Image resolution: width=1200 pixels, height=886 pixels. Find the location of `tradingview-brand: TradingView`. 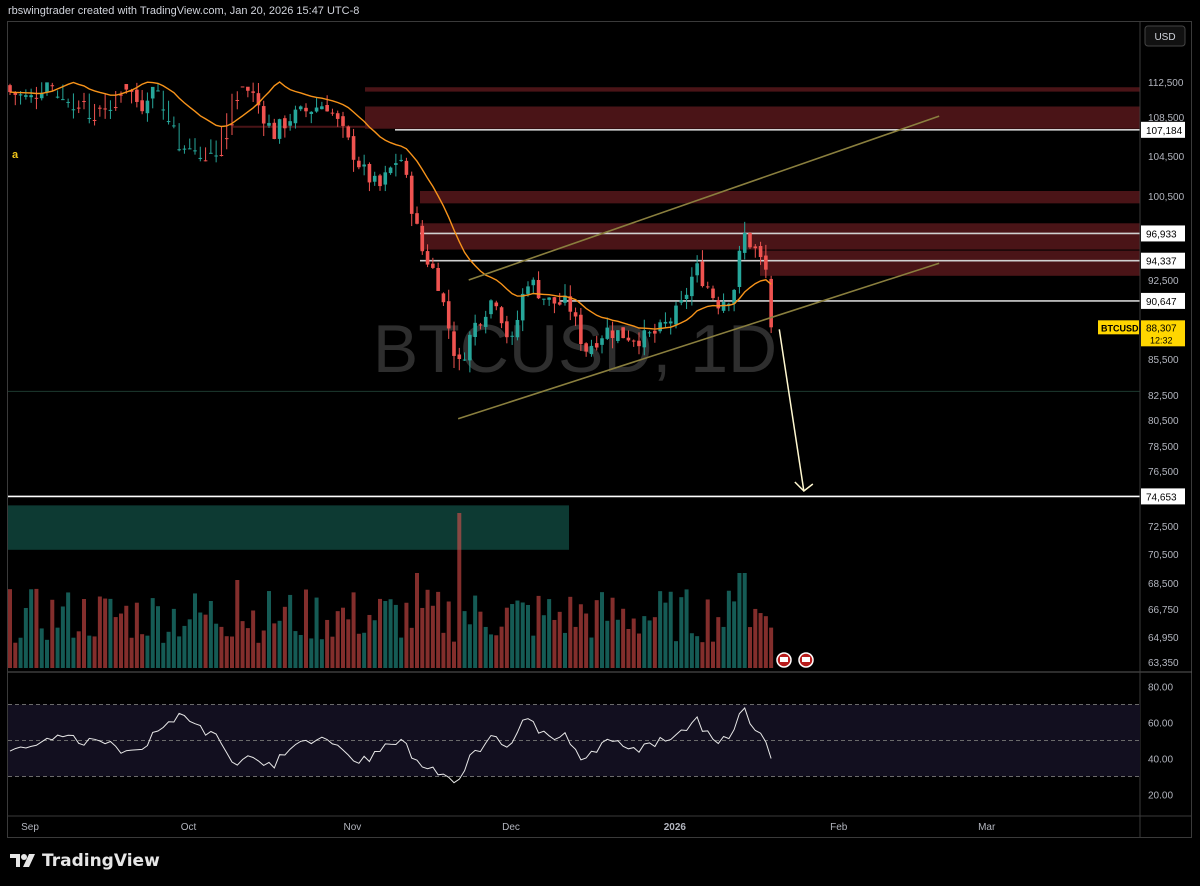

tradingview-brand: TradingView is located at coordinates (85, 861).